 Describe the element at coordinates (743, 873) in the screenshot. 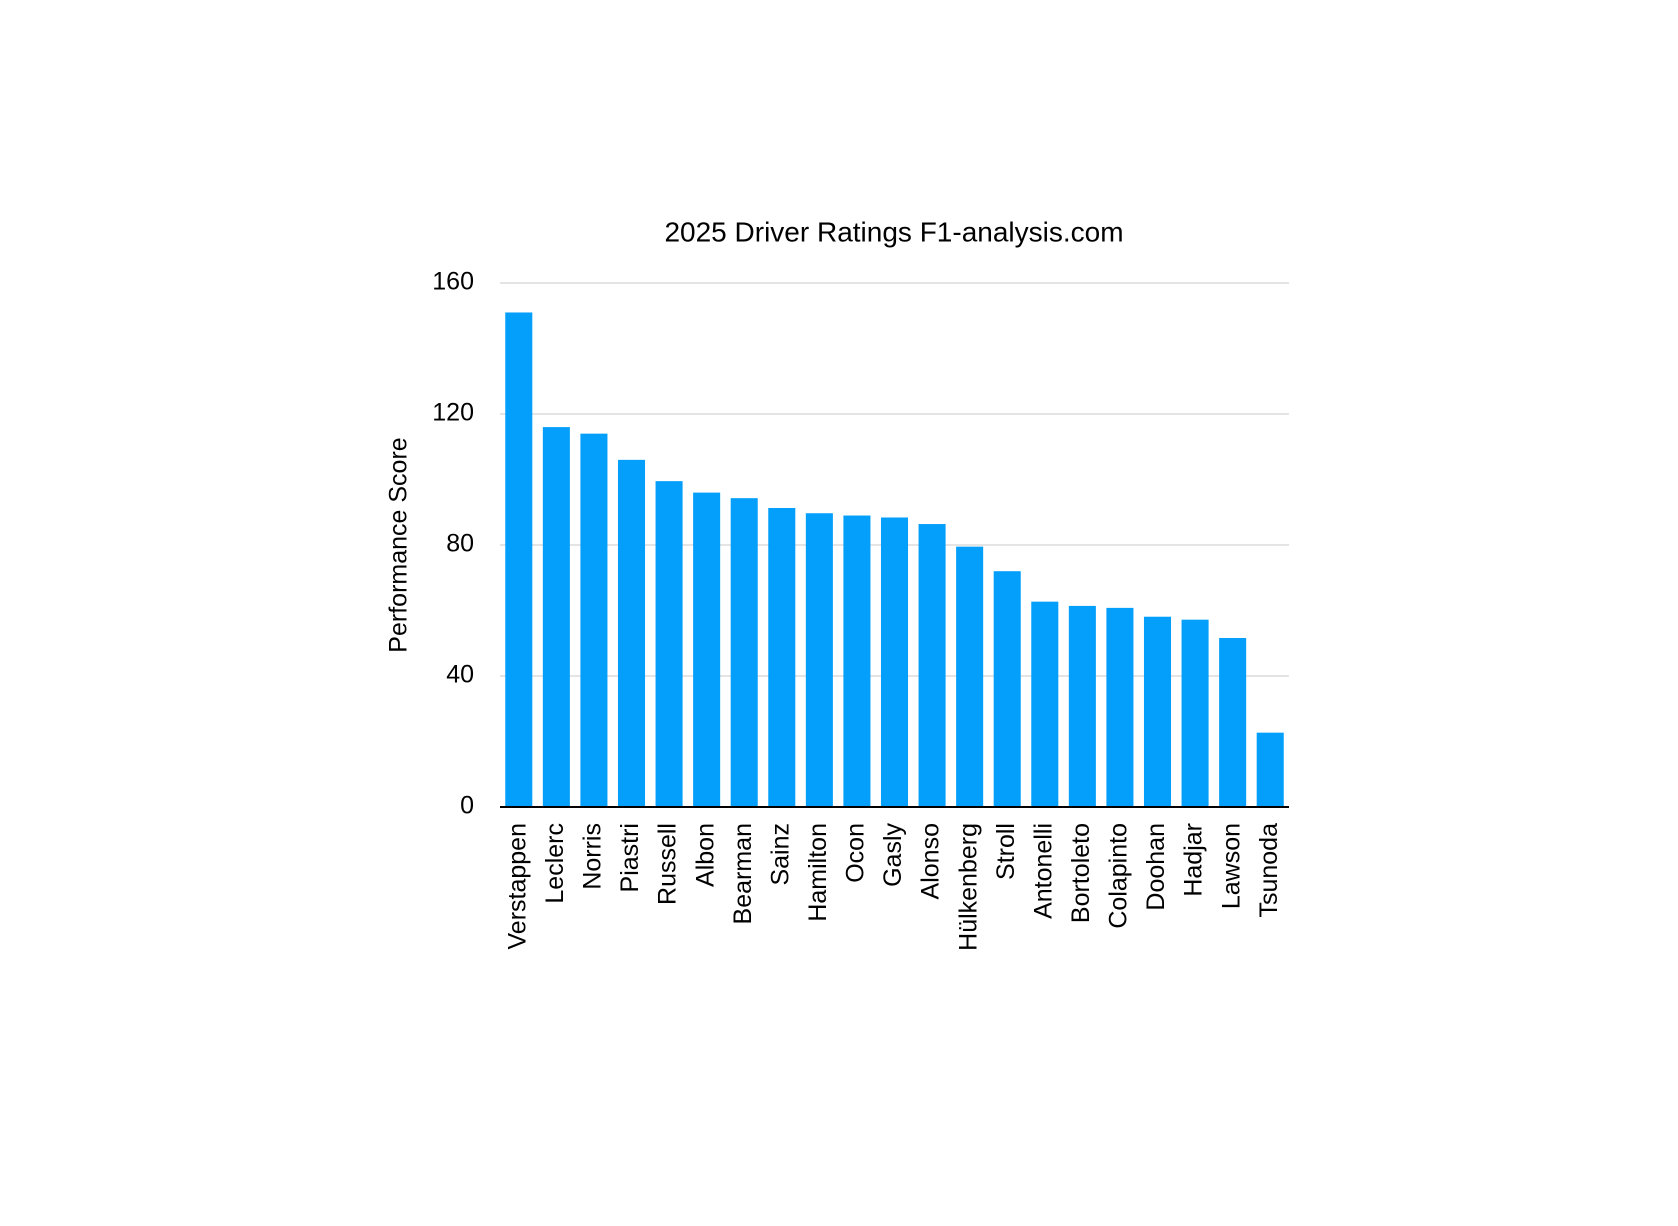

I see `x-tick-label: Bearman` at that location.